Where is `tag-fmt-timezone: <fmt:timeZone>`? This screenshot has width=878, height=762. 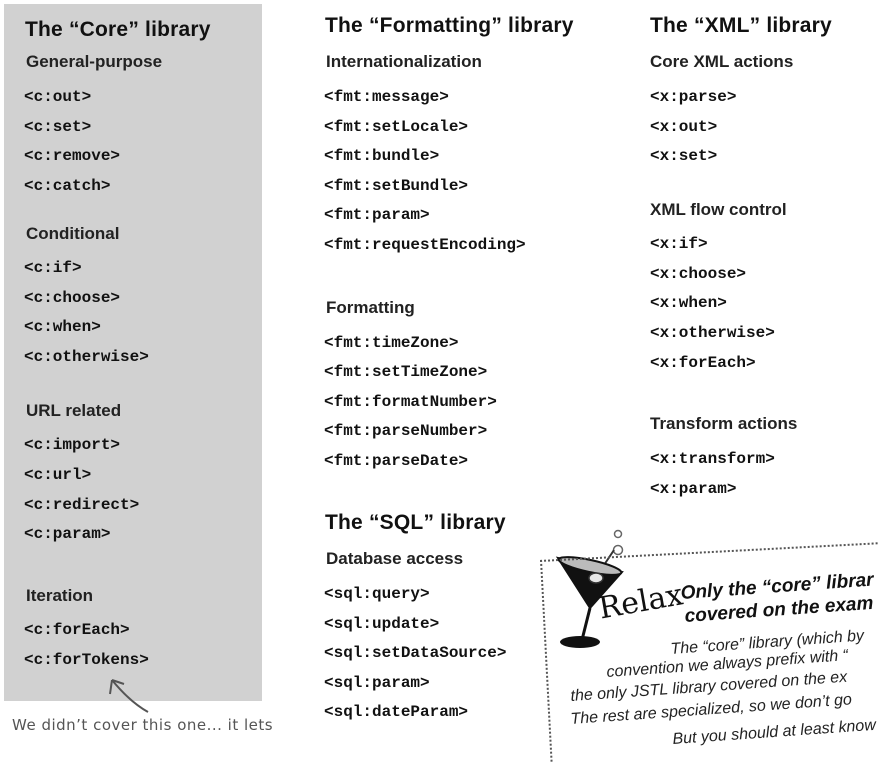
tag-fmt-timezone: <fmt:timeZone> is located at coordinates (391, 343).